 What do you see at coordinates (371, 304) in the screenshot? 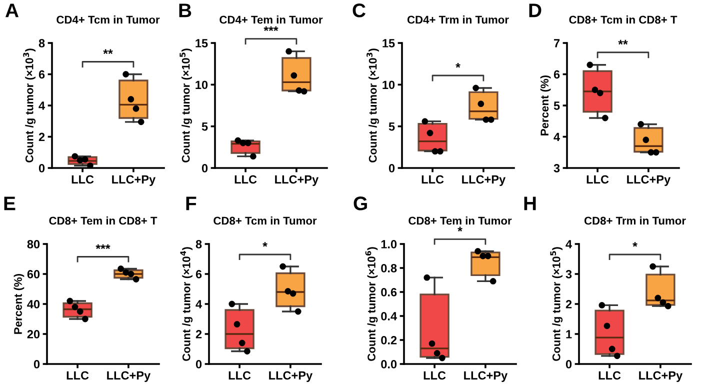
I see `y-axis-title: Count /g tumor (×10$^{6}$)` at bounding box center [371, 304].